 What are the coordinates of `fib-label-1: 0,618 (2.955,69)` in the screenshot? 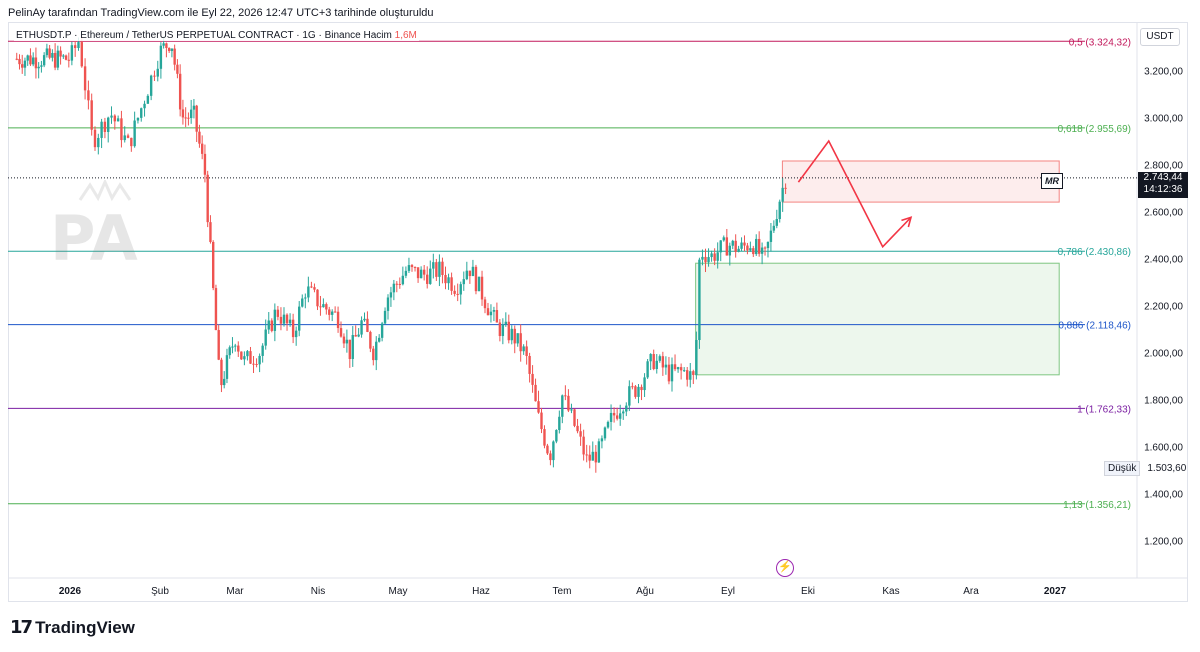 It's located at (1094, 129).